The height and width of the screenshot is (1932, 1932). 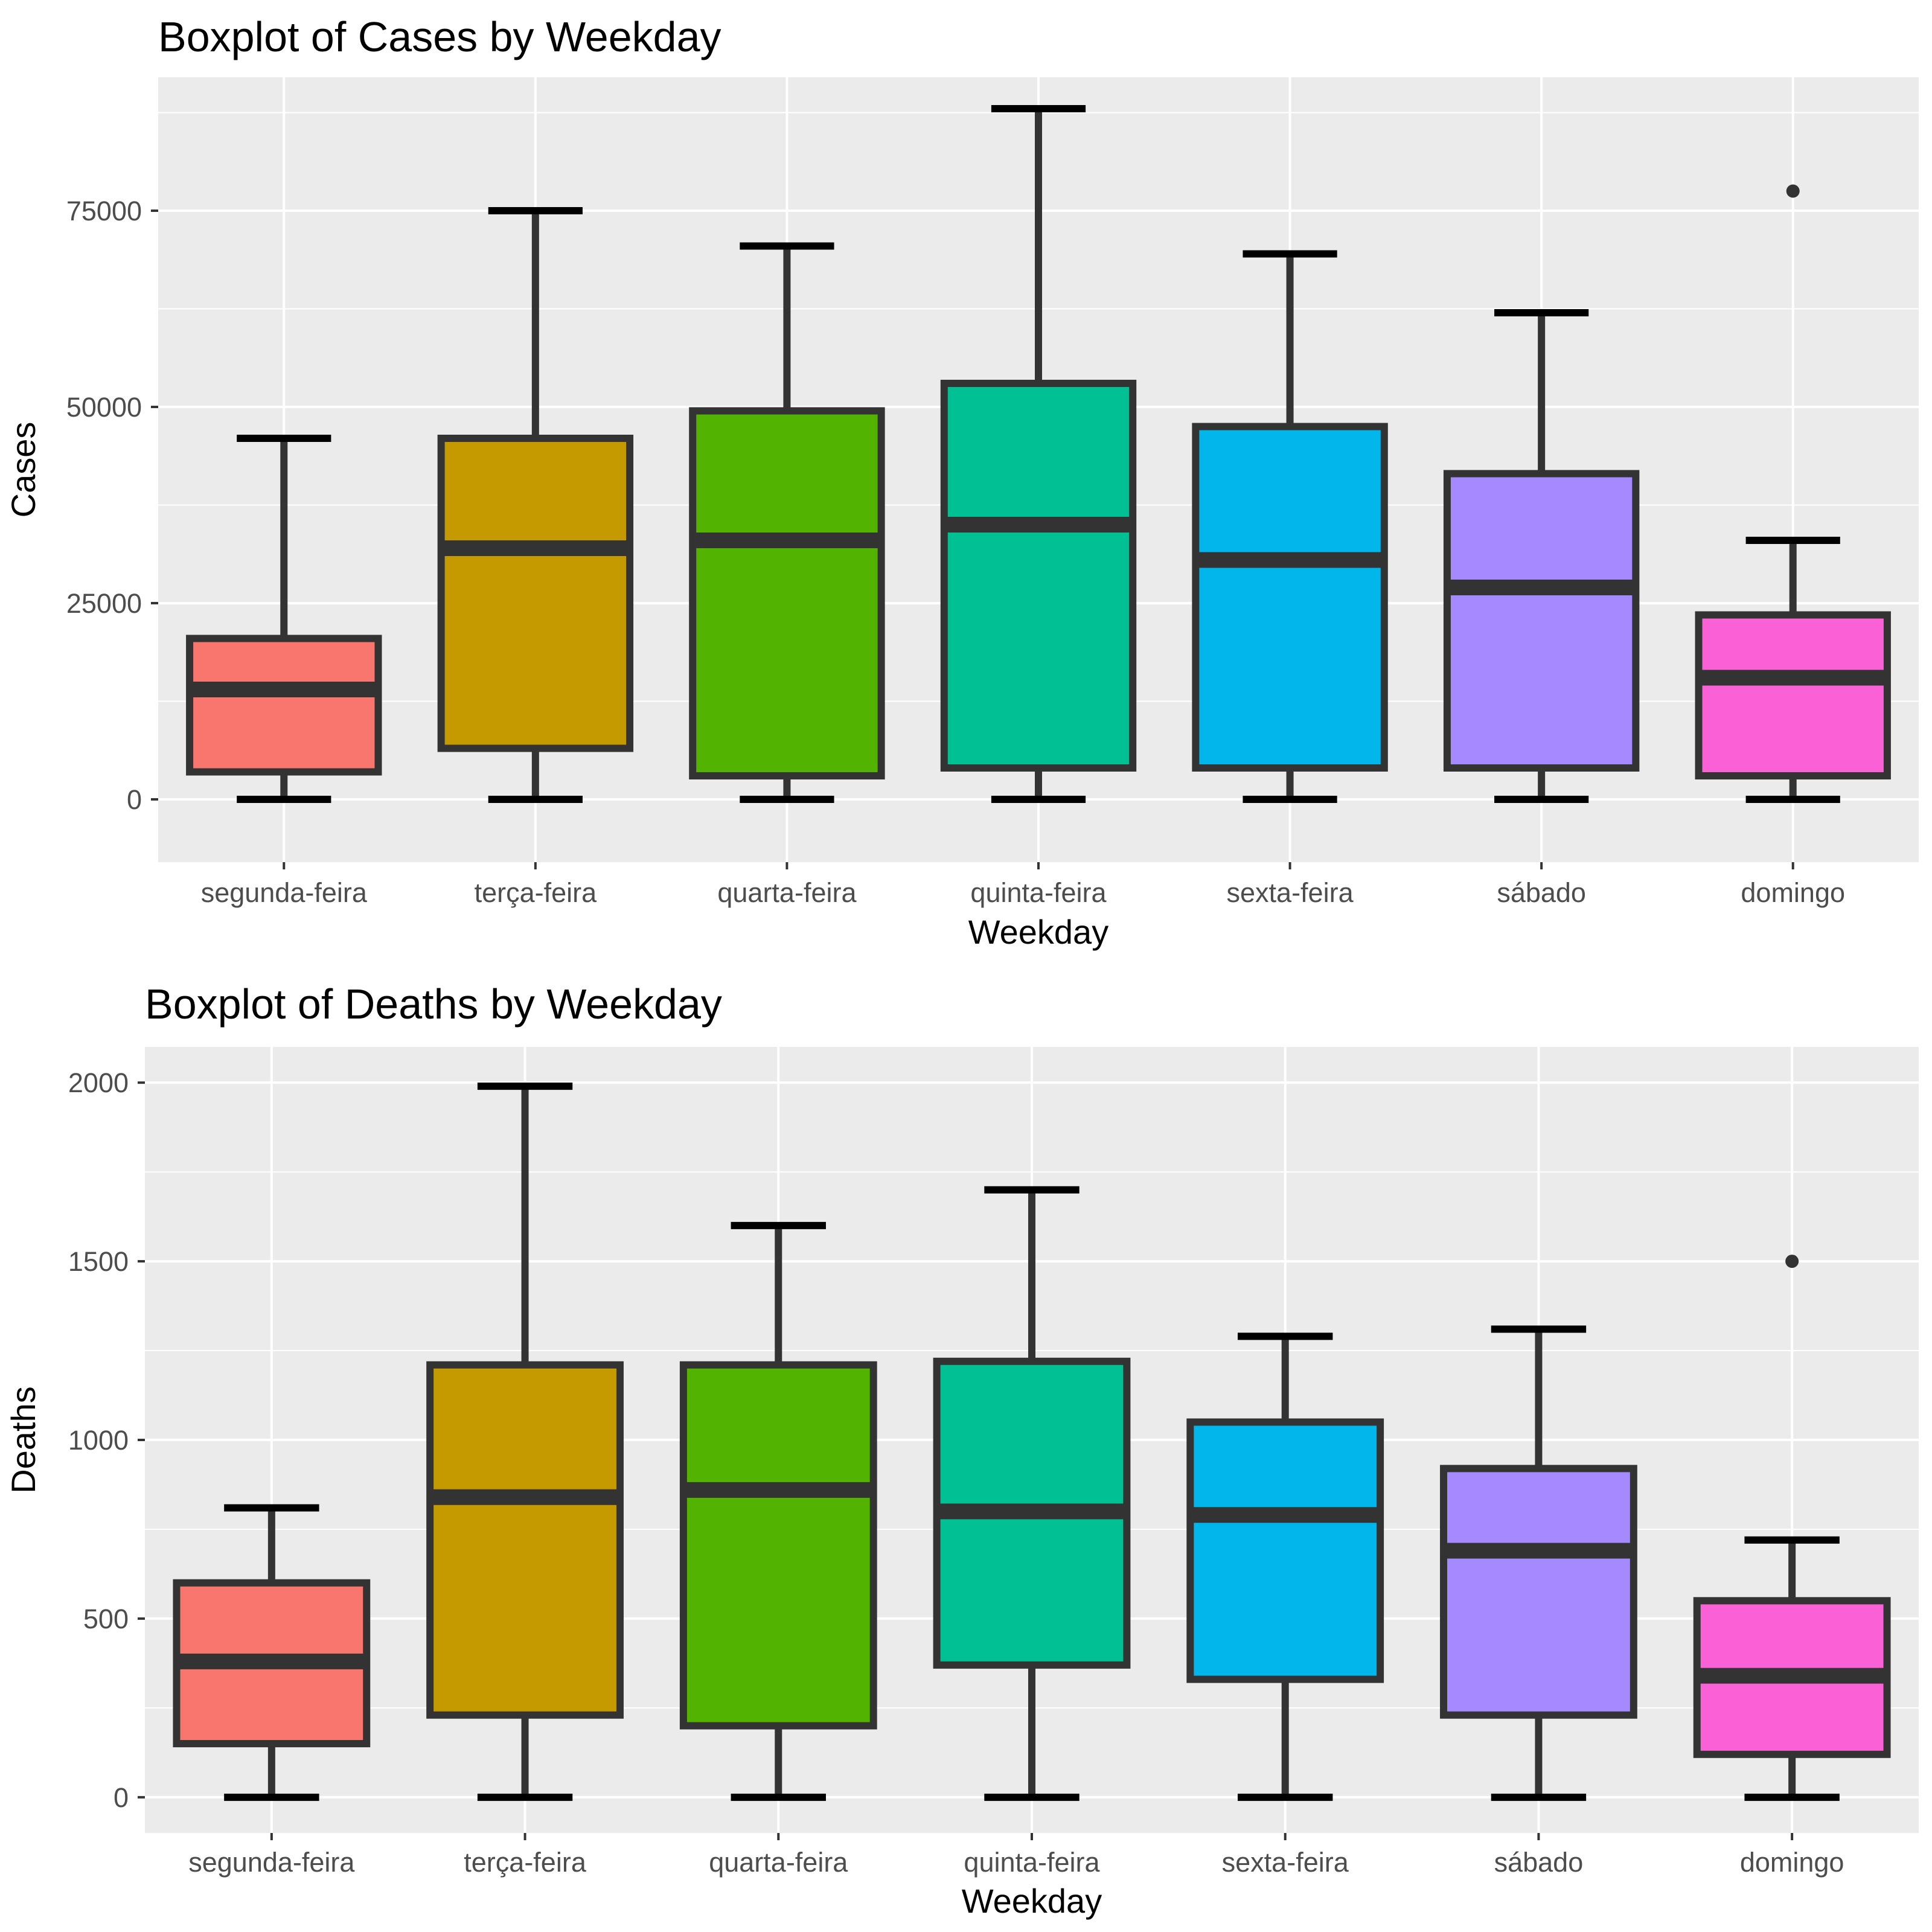 I want to click on y-tick-label: 50000, so click(x=104, y=408).